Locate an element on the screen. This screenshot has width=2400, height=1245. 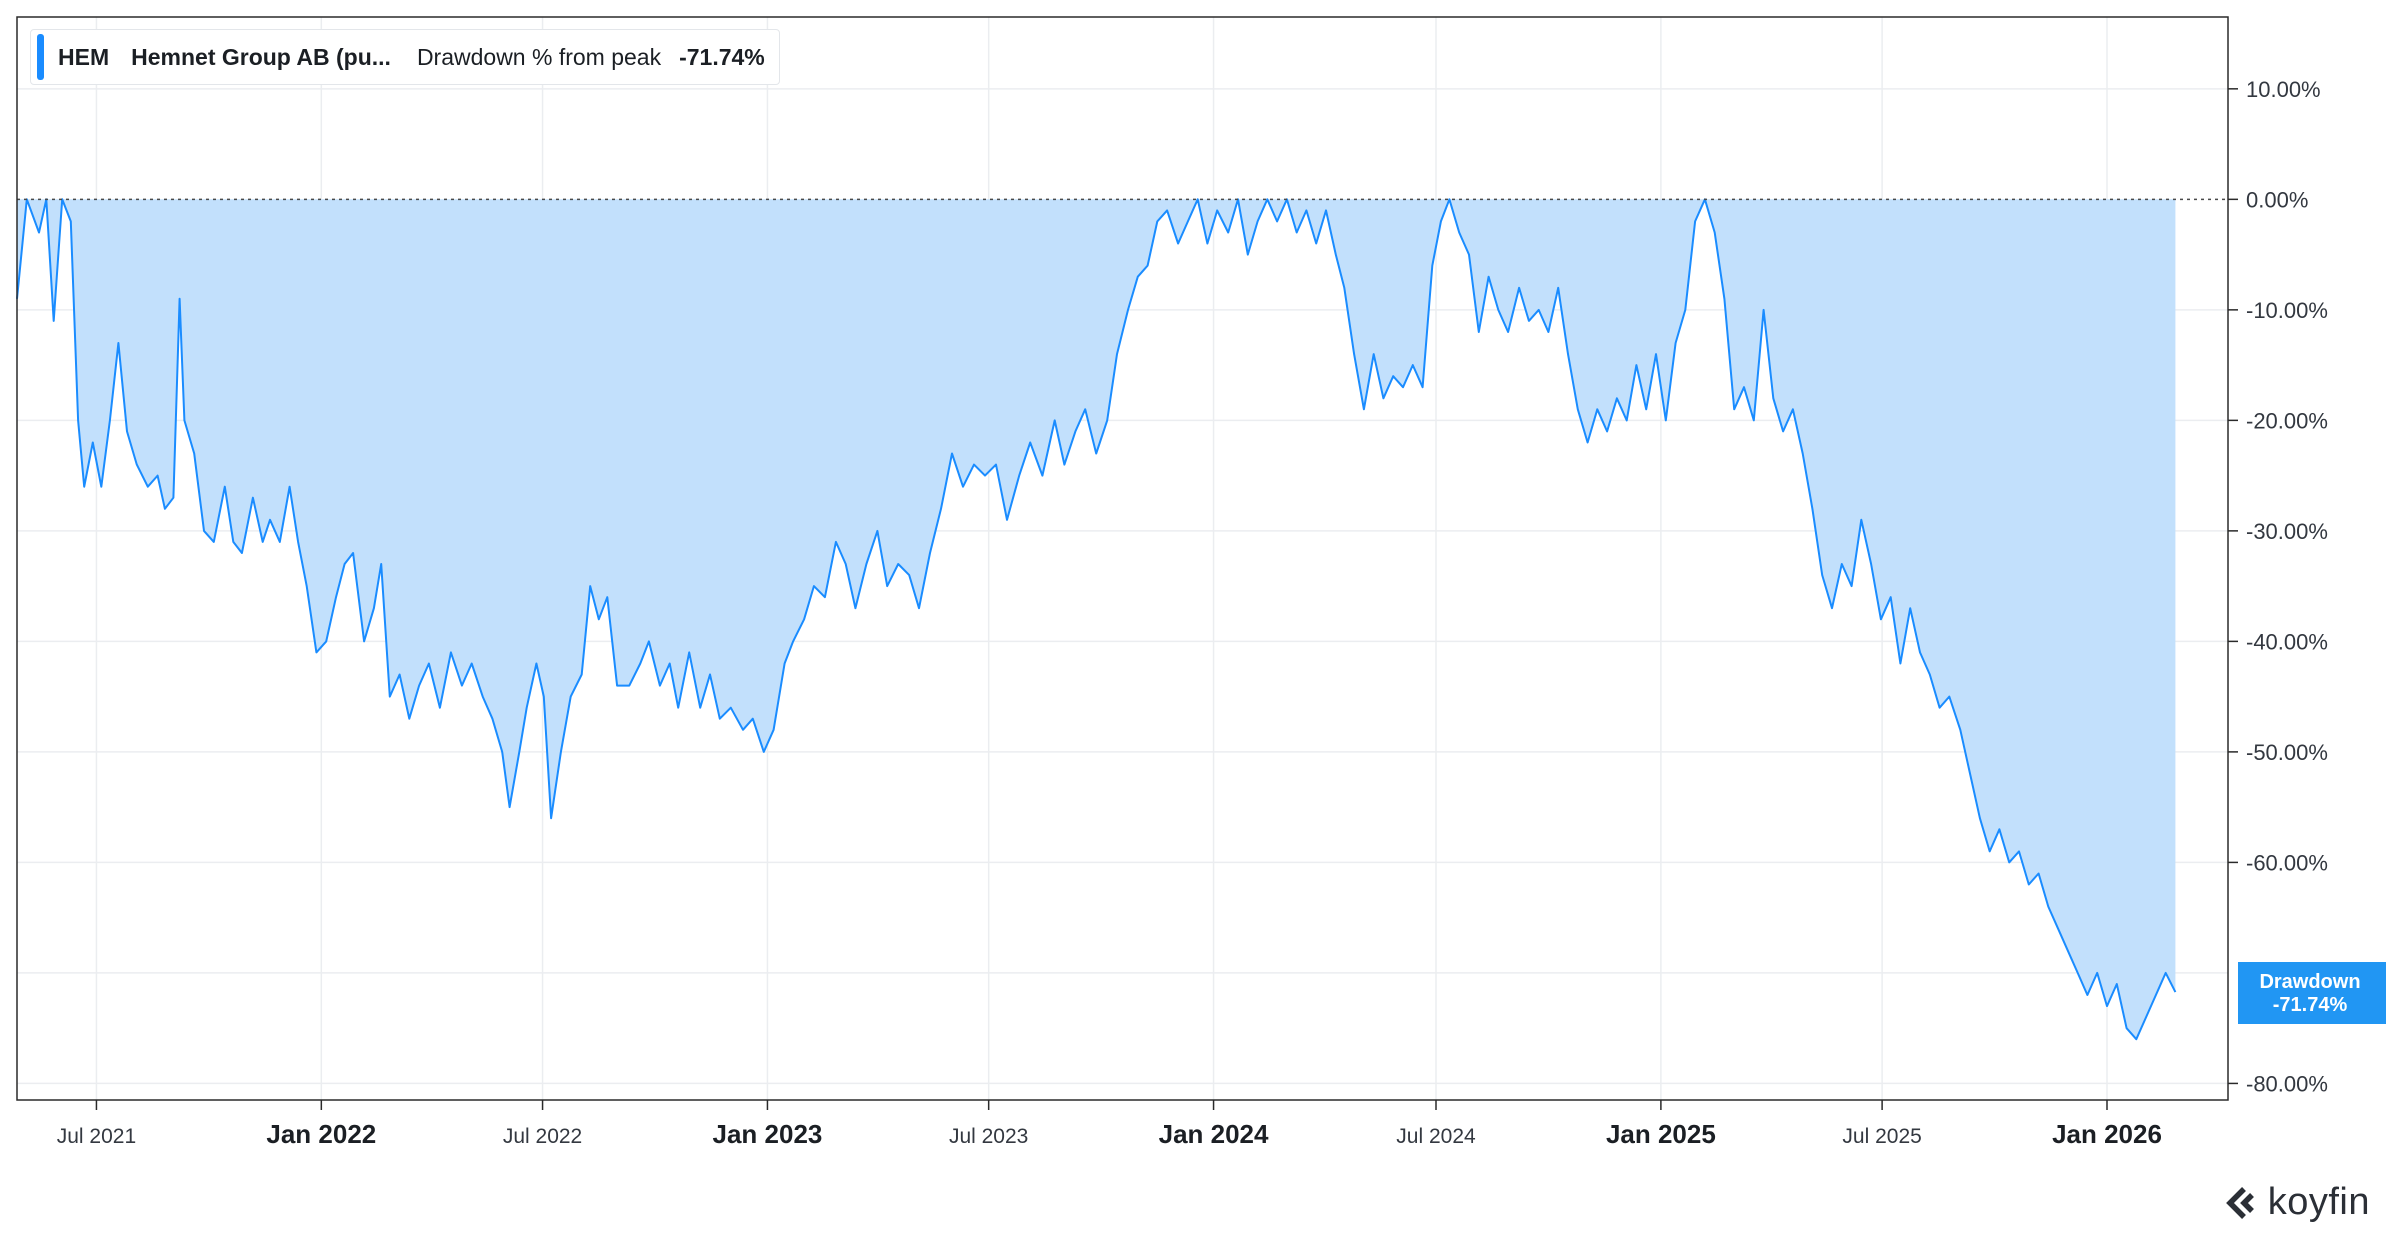
x-tick-label: Jul 2021 is located at coordinates (96, 1136).